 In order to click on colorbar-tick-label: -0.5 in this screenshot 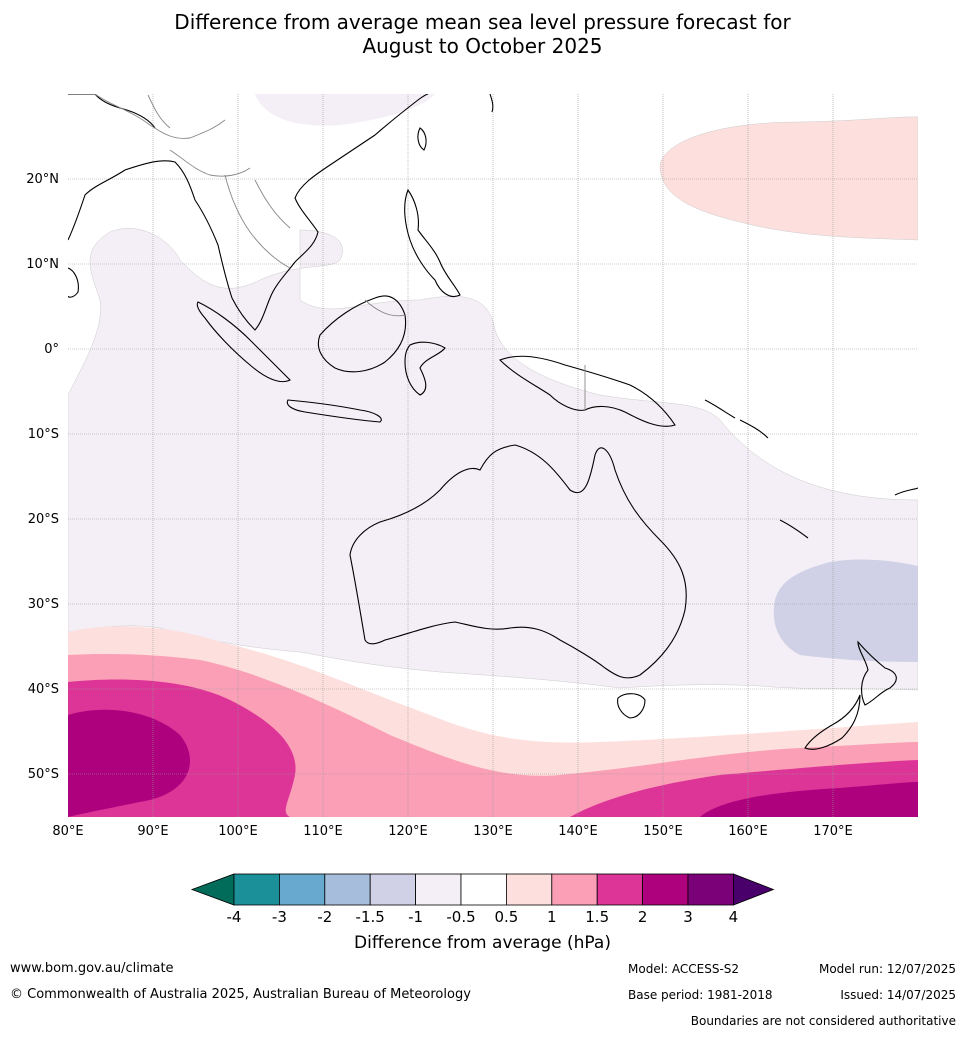, I will do `click(460, 917)`.